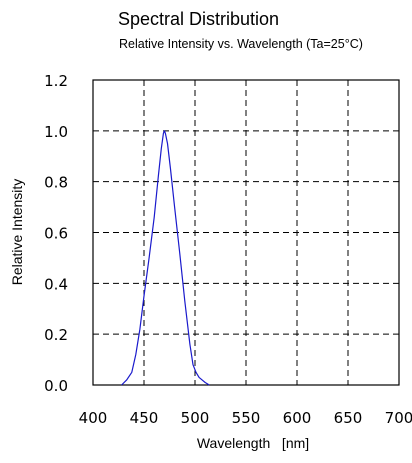 Image resolution: width=412 pixels, height=463 pixels. I want to click on x-tick-label: 400, so click(93, 418).